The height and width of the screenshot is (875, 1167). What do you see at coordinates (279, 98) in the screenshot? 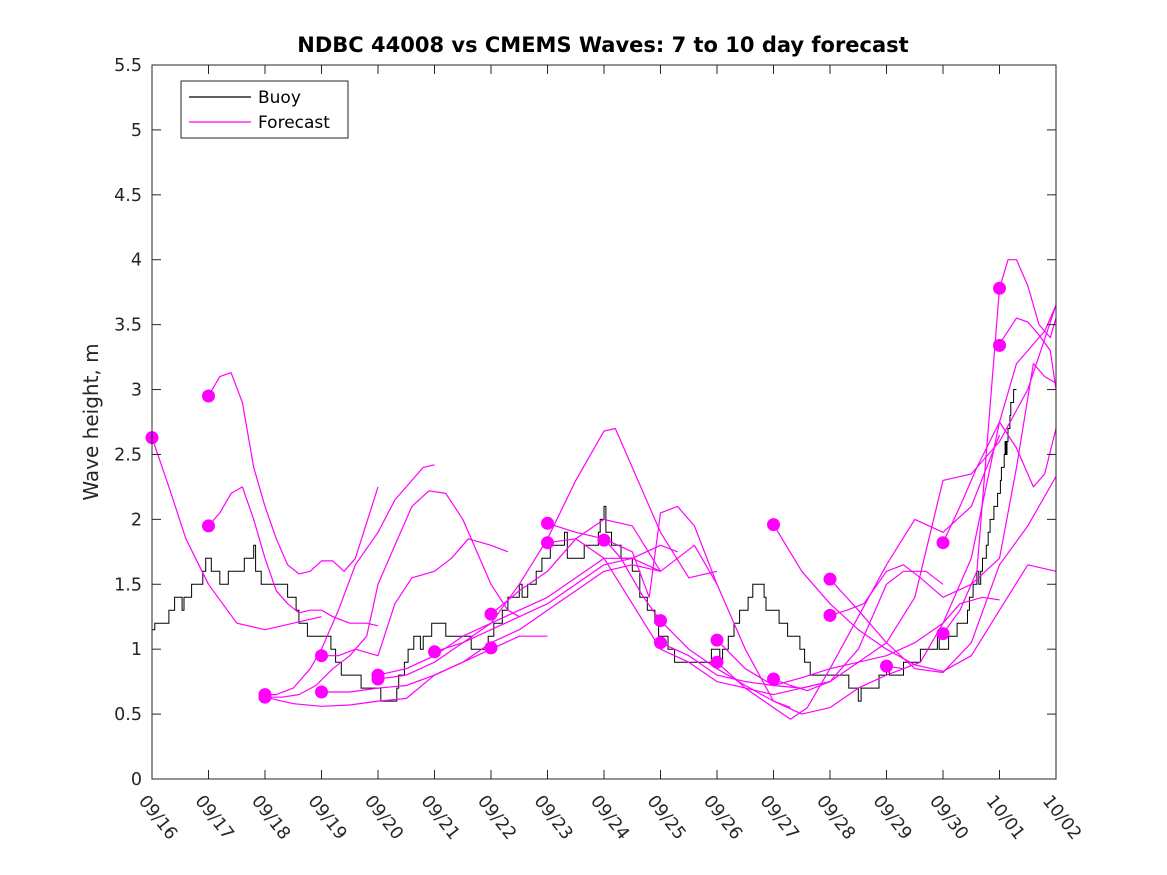
I see `legend-label-buoy: Buoy` at bounding box center [279, 98].